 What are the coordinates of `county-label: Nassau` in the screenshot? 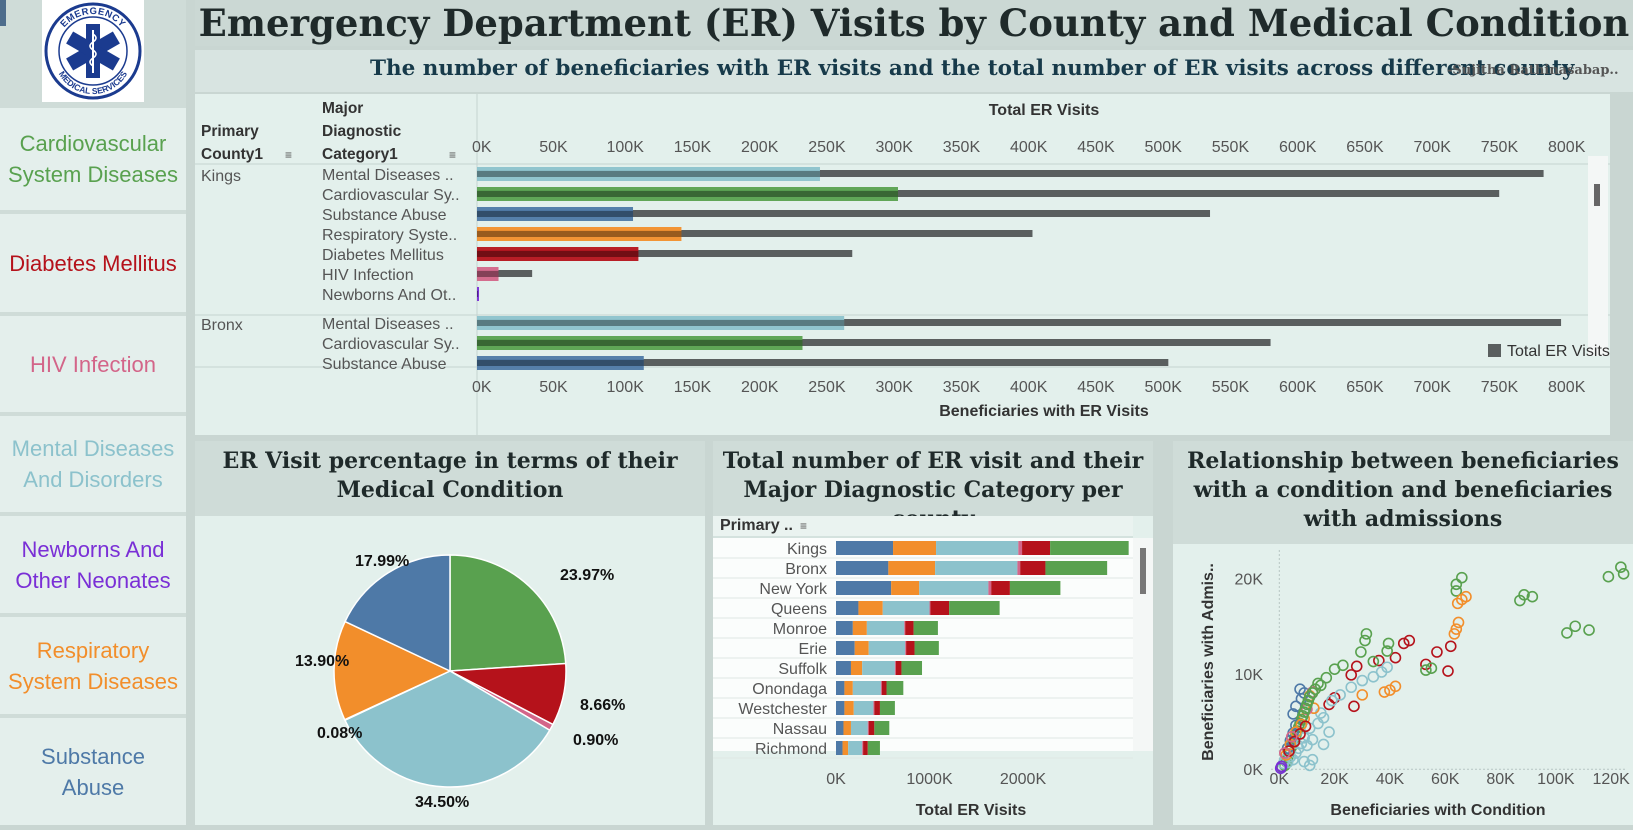 It's located at (800, 729).